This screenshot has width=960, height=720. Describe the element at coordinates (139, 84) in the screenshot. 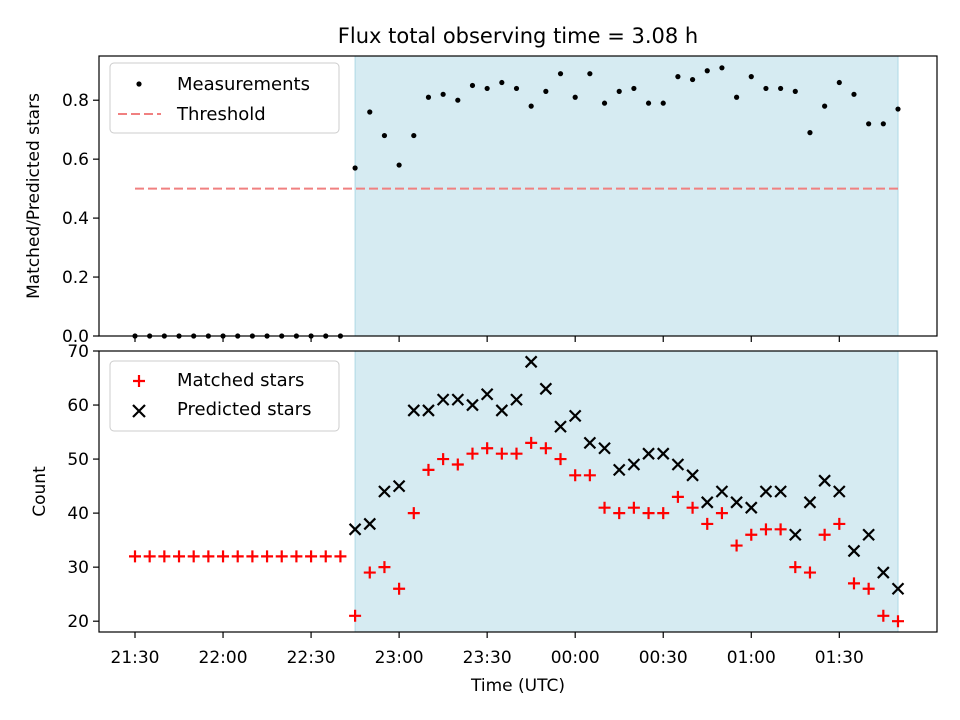

I see `legend-measurements-marker` at that location.